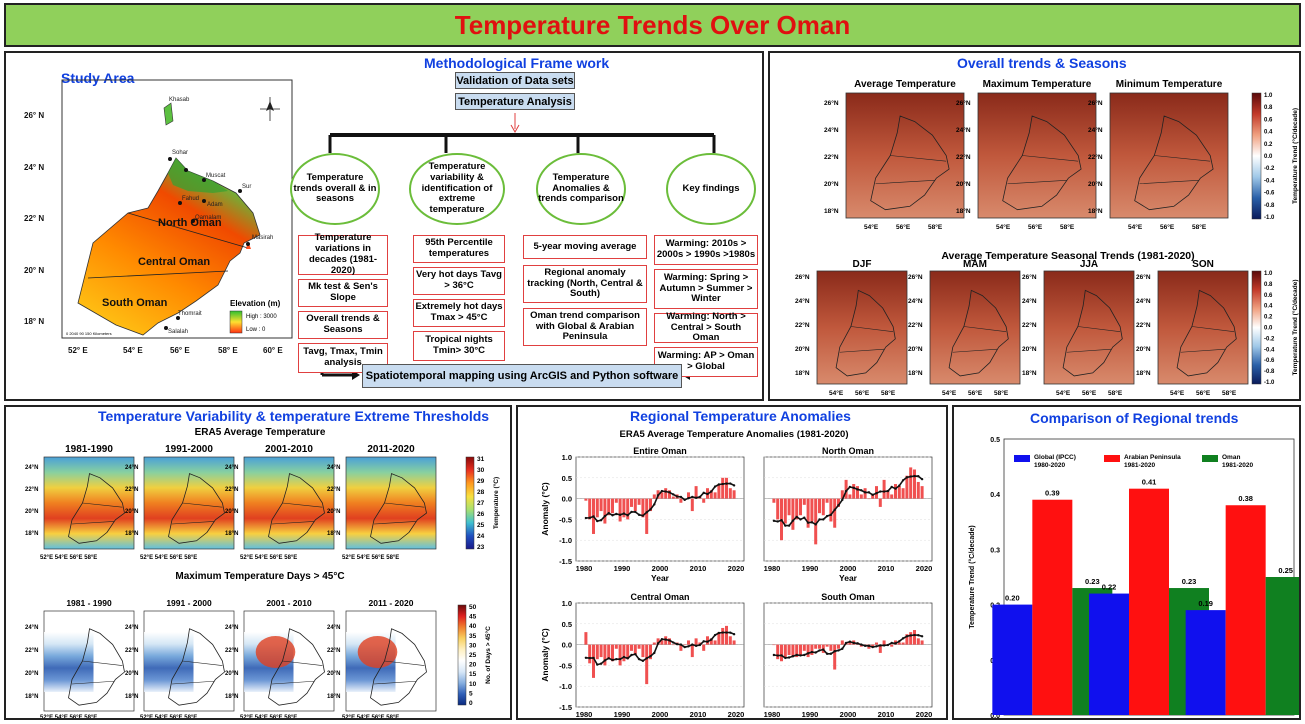 This screenshot has width=1305, height=724. Describe the element at coordinates (660, 578) in the screenshot. I see `x-axis-label: Year` at that location.